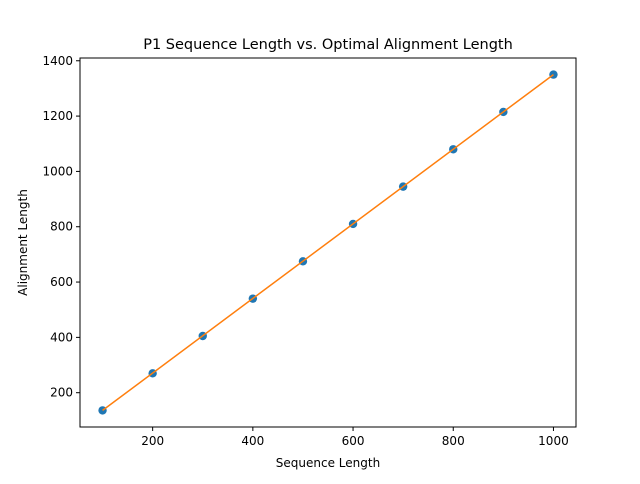  I want to click on x-tick-label: 800, so click(453, 441).